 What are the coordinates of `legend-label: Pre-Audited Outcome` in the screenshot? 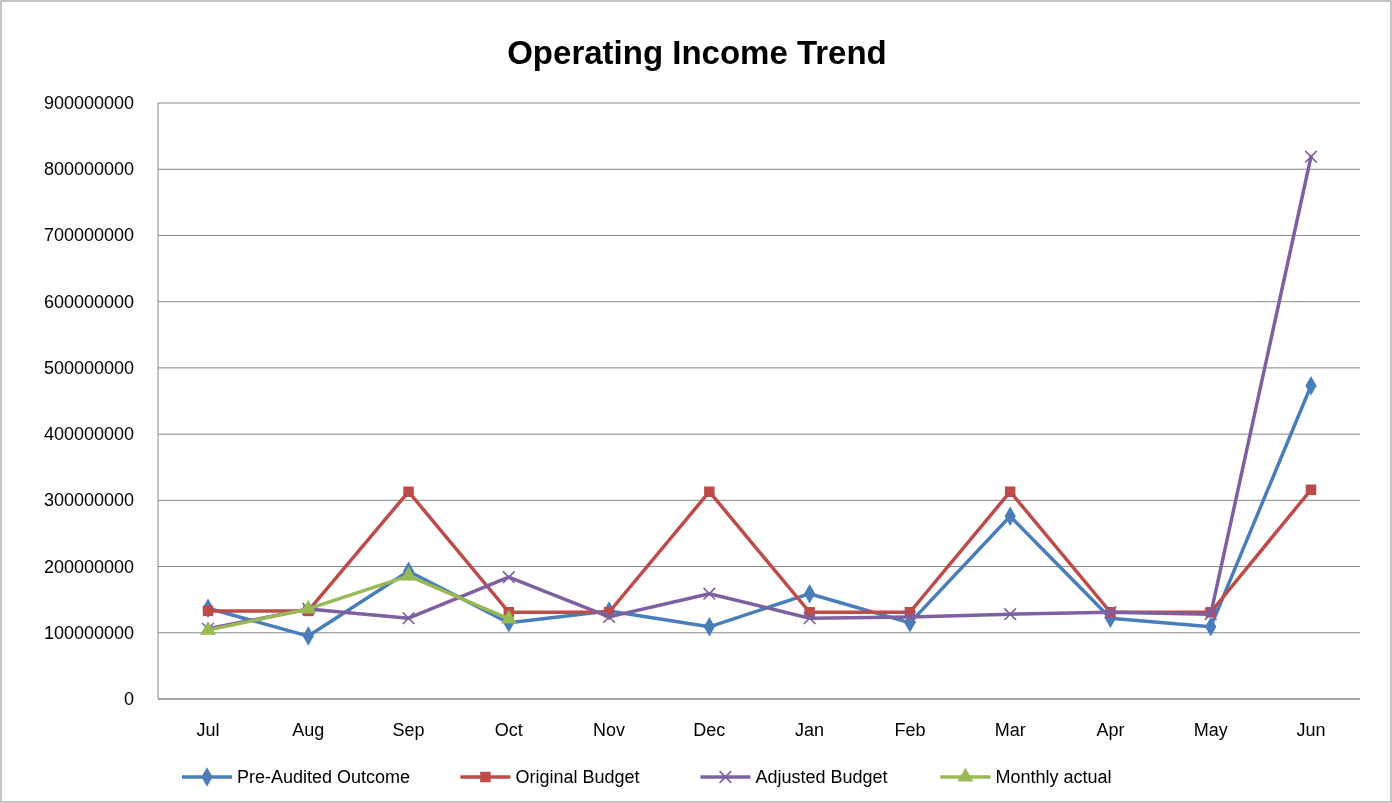 It's located at (324, 777).